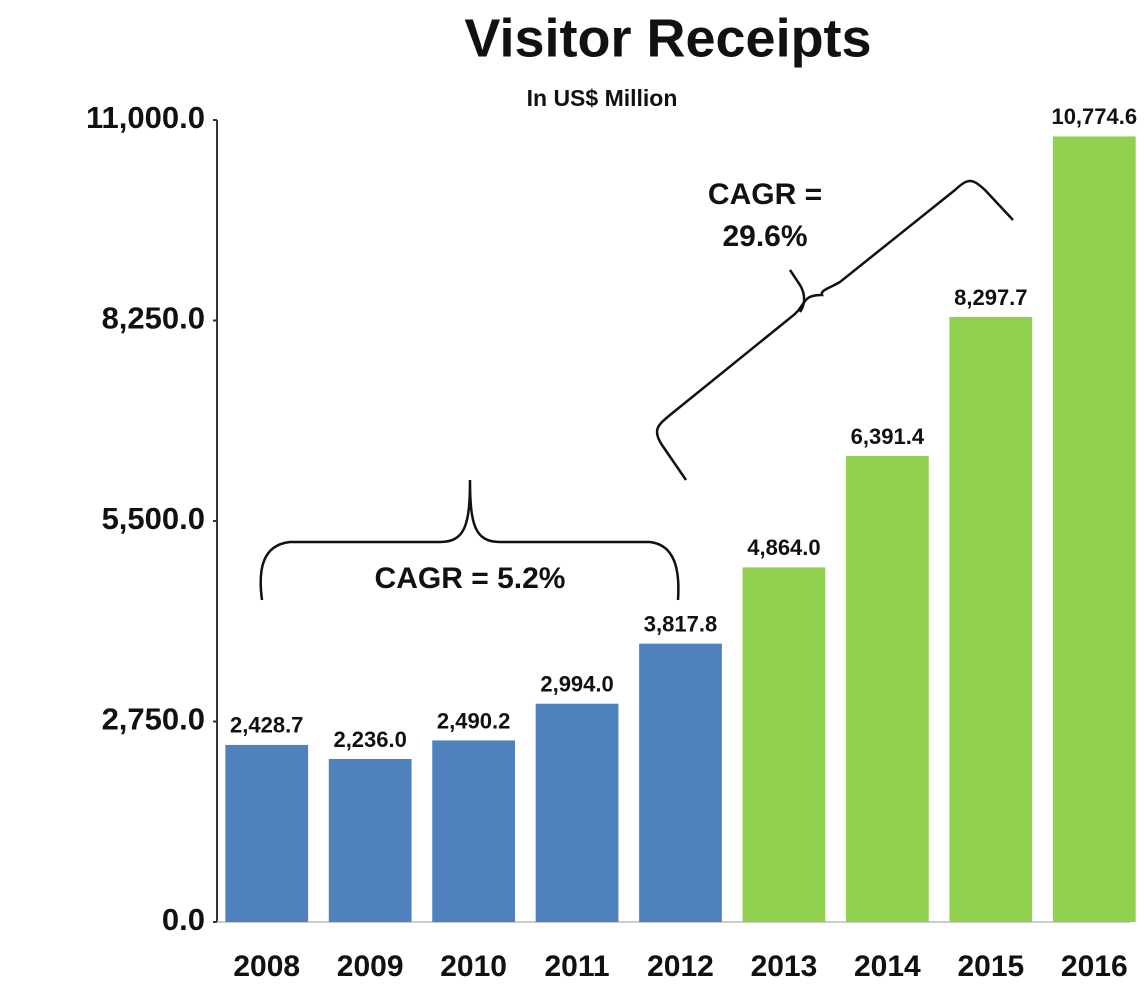  What do you see at coordinates (576, 684) in the screenshot?
I see `value-label: 2,994.0` at bounding box center [576, 684].